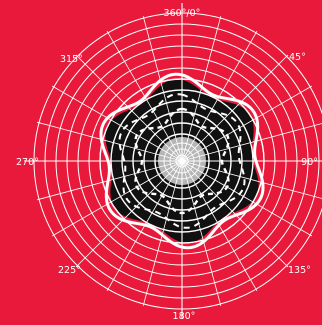 This screenshot has height=325, width=322. I want to click on label-270-deg: 270°, so click(27, 162).